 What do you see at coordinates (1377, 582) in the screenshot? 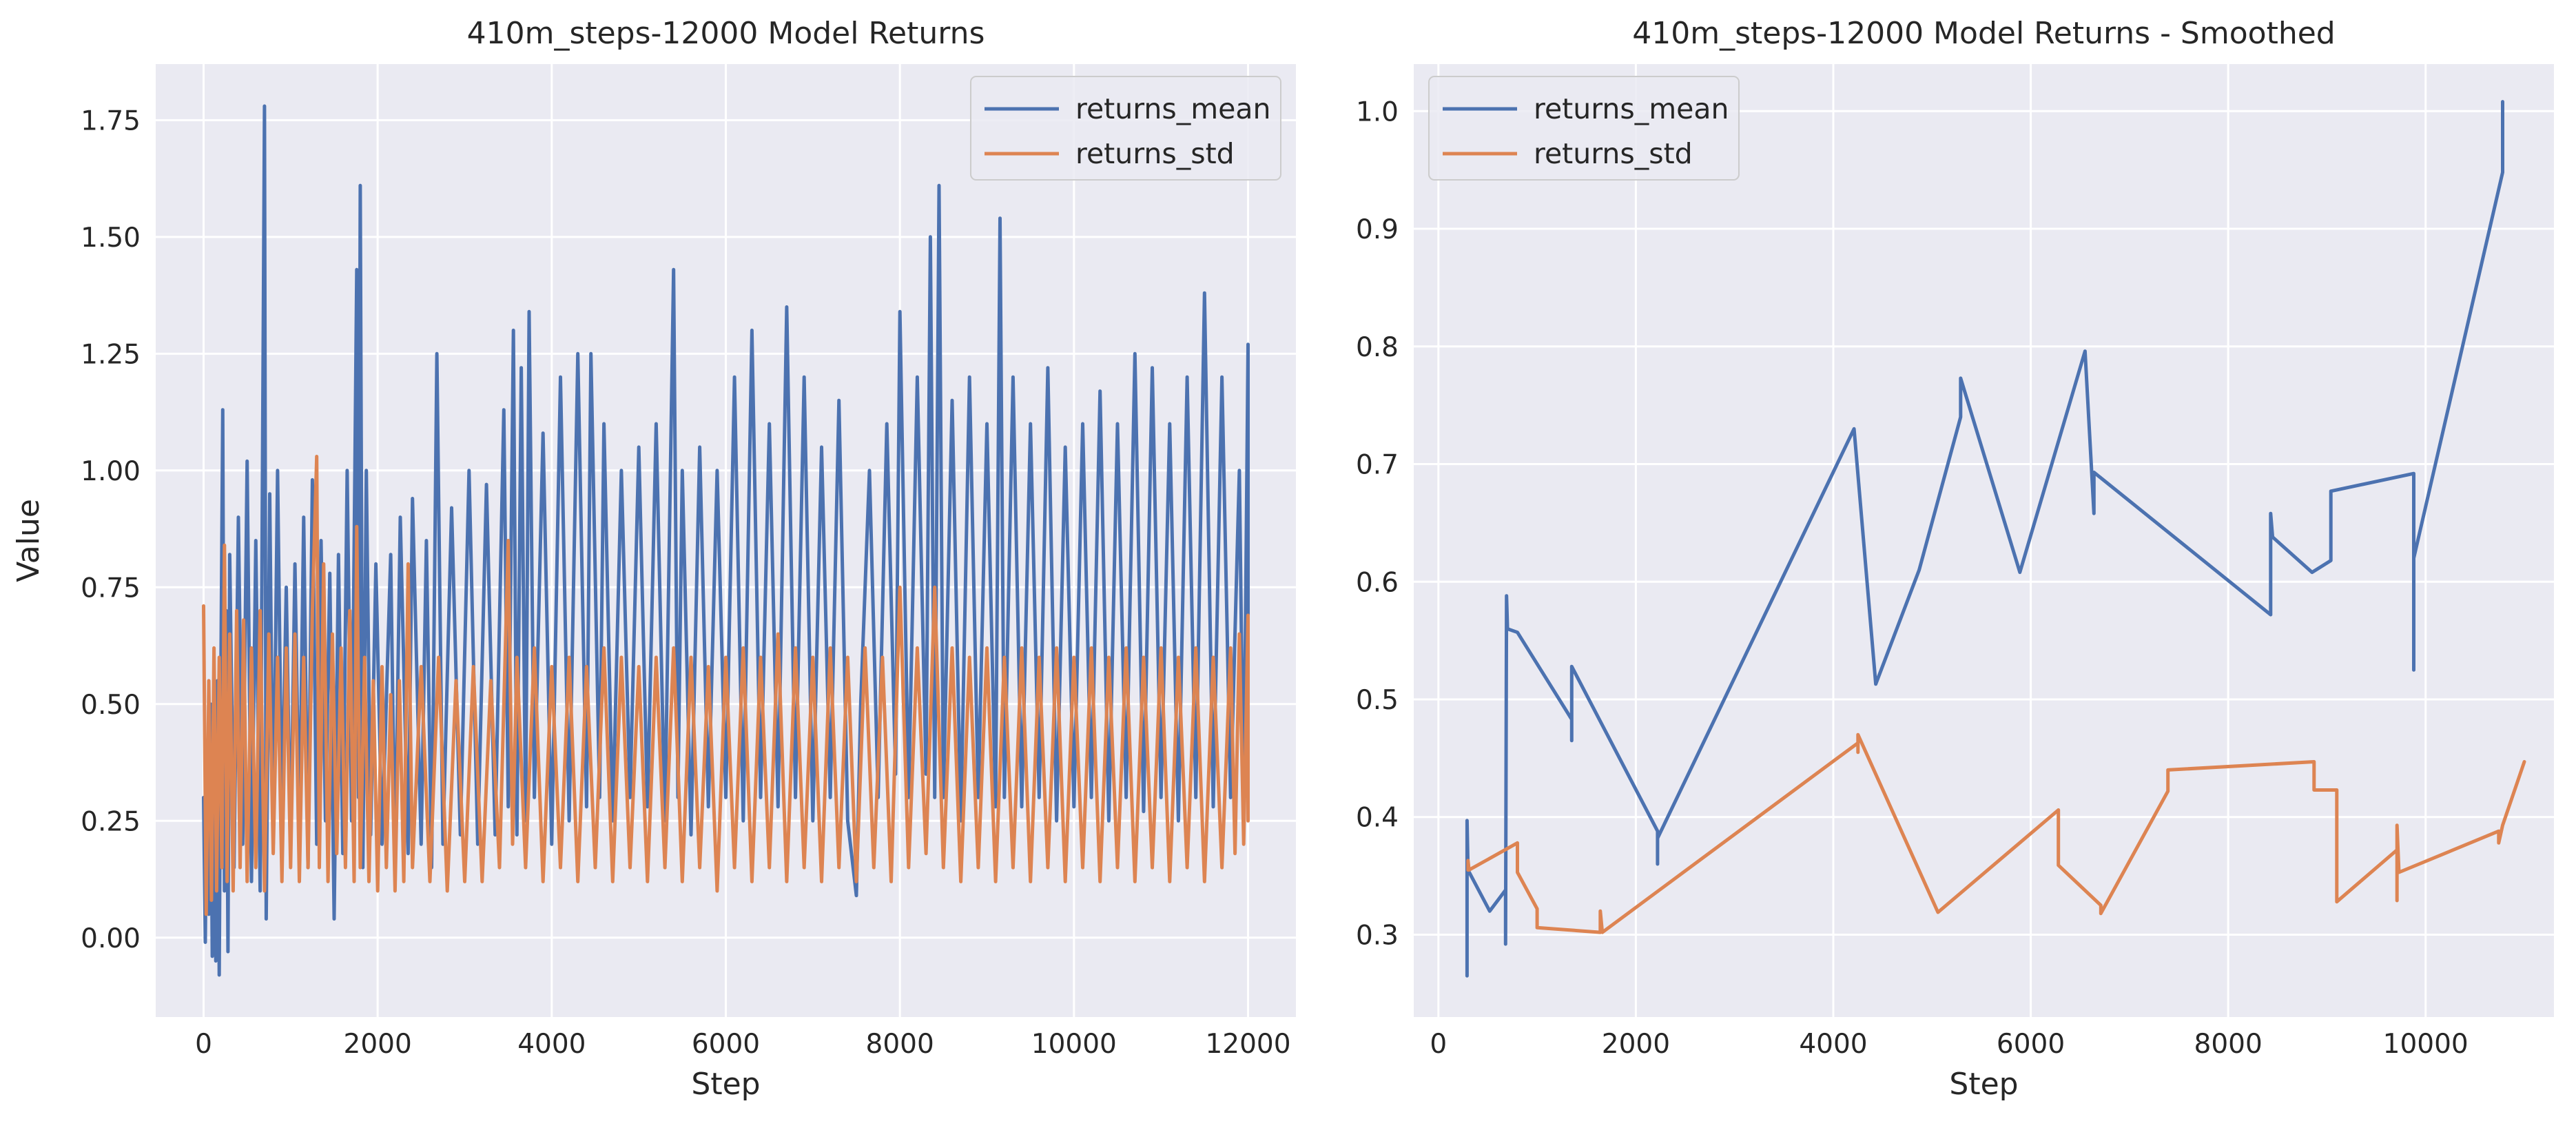
I see `y-tick-label: 0.6` at bounding box center [1377, 582].